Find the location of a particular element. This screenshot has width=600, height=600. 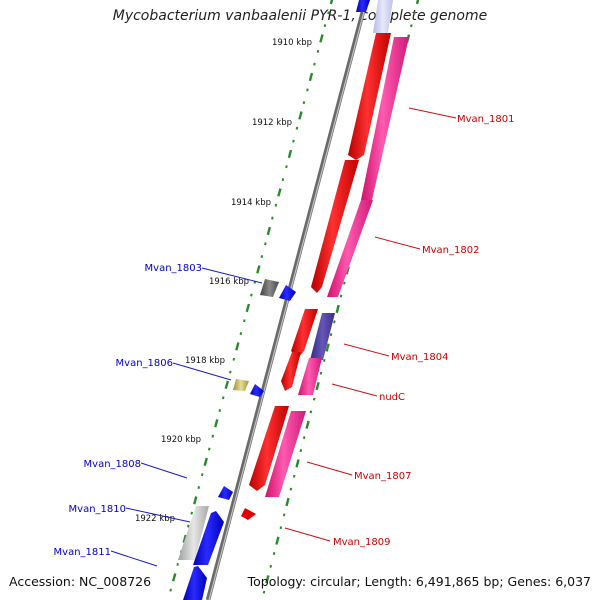

gene-label-mvan-1811: Mvan_1811 is located at coordinates (82, 552).